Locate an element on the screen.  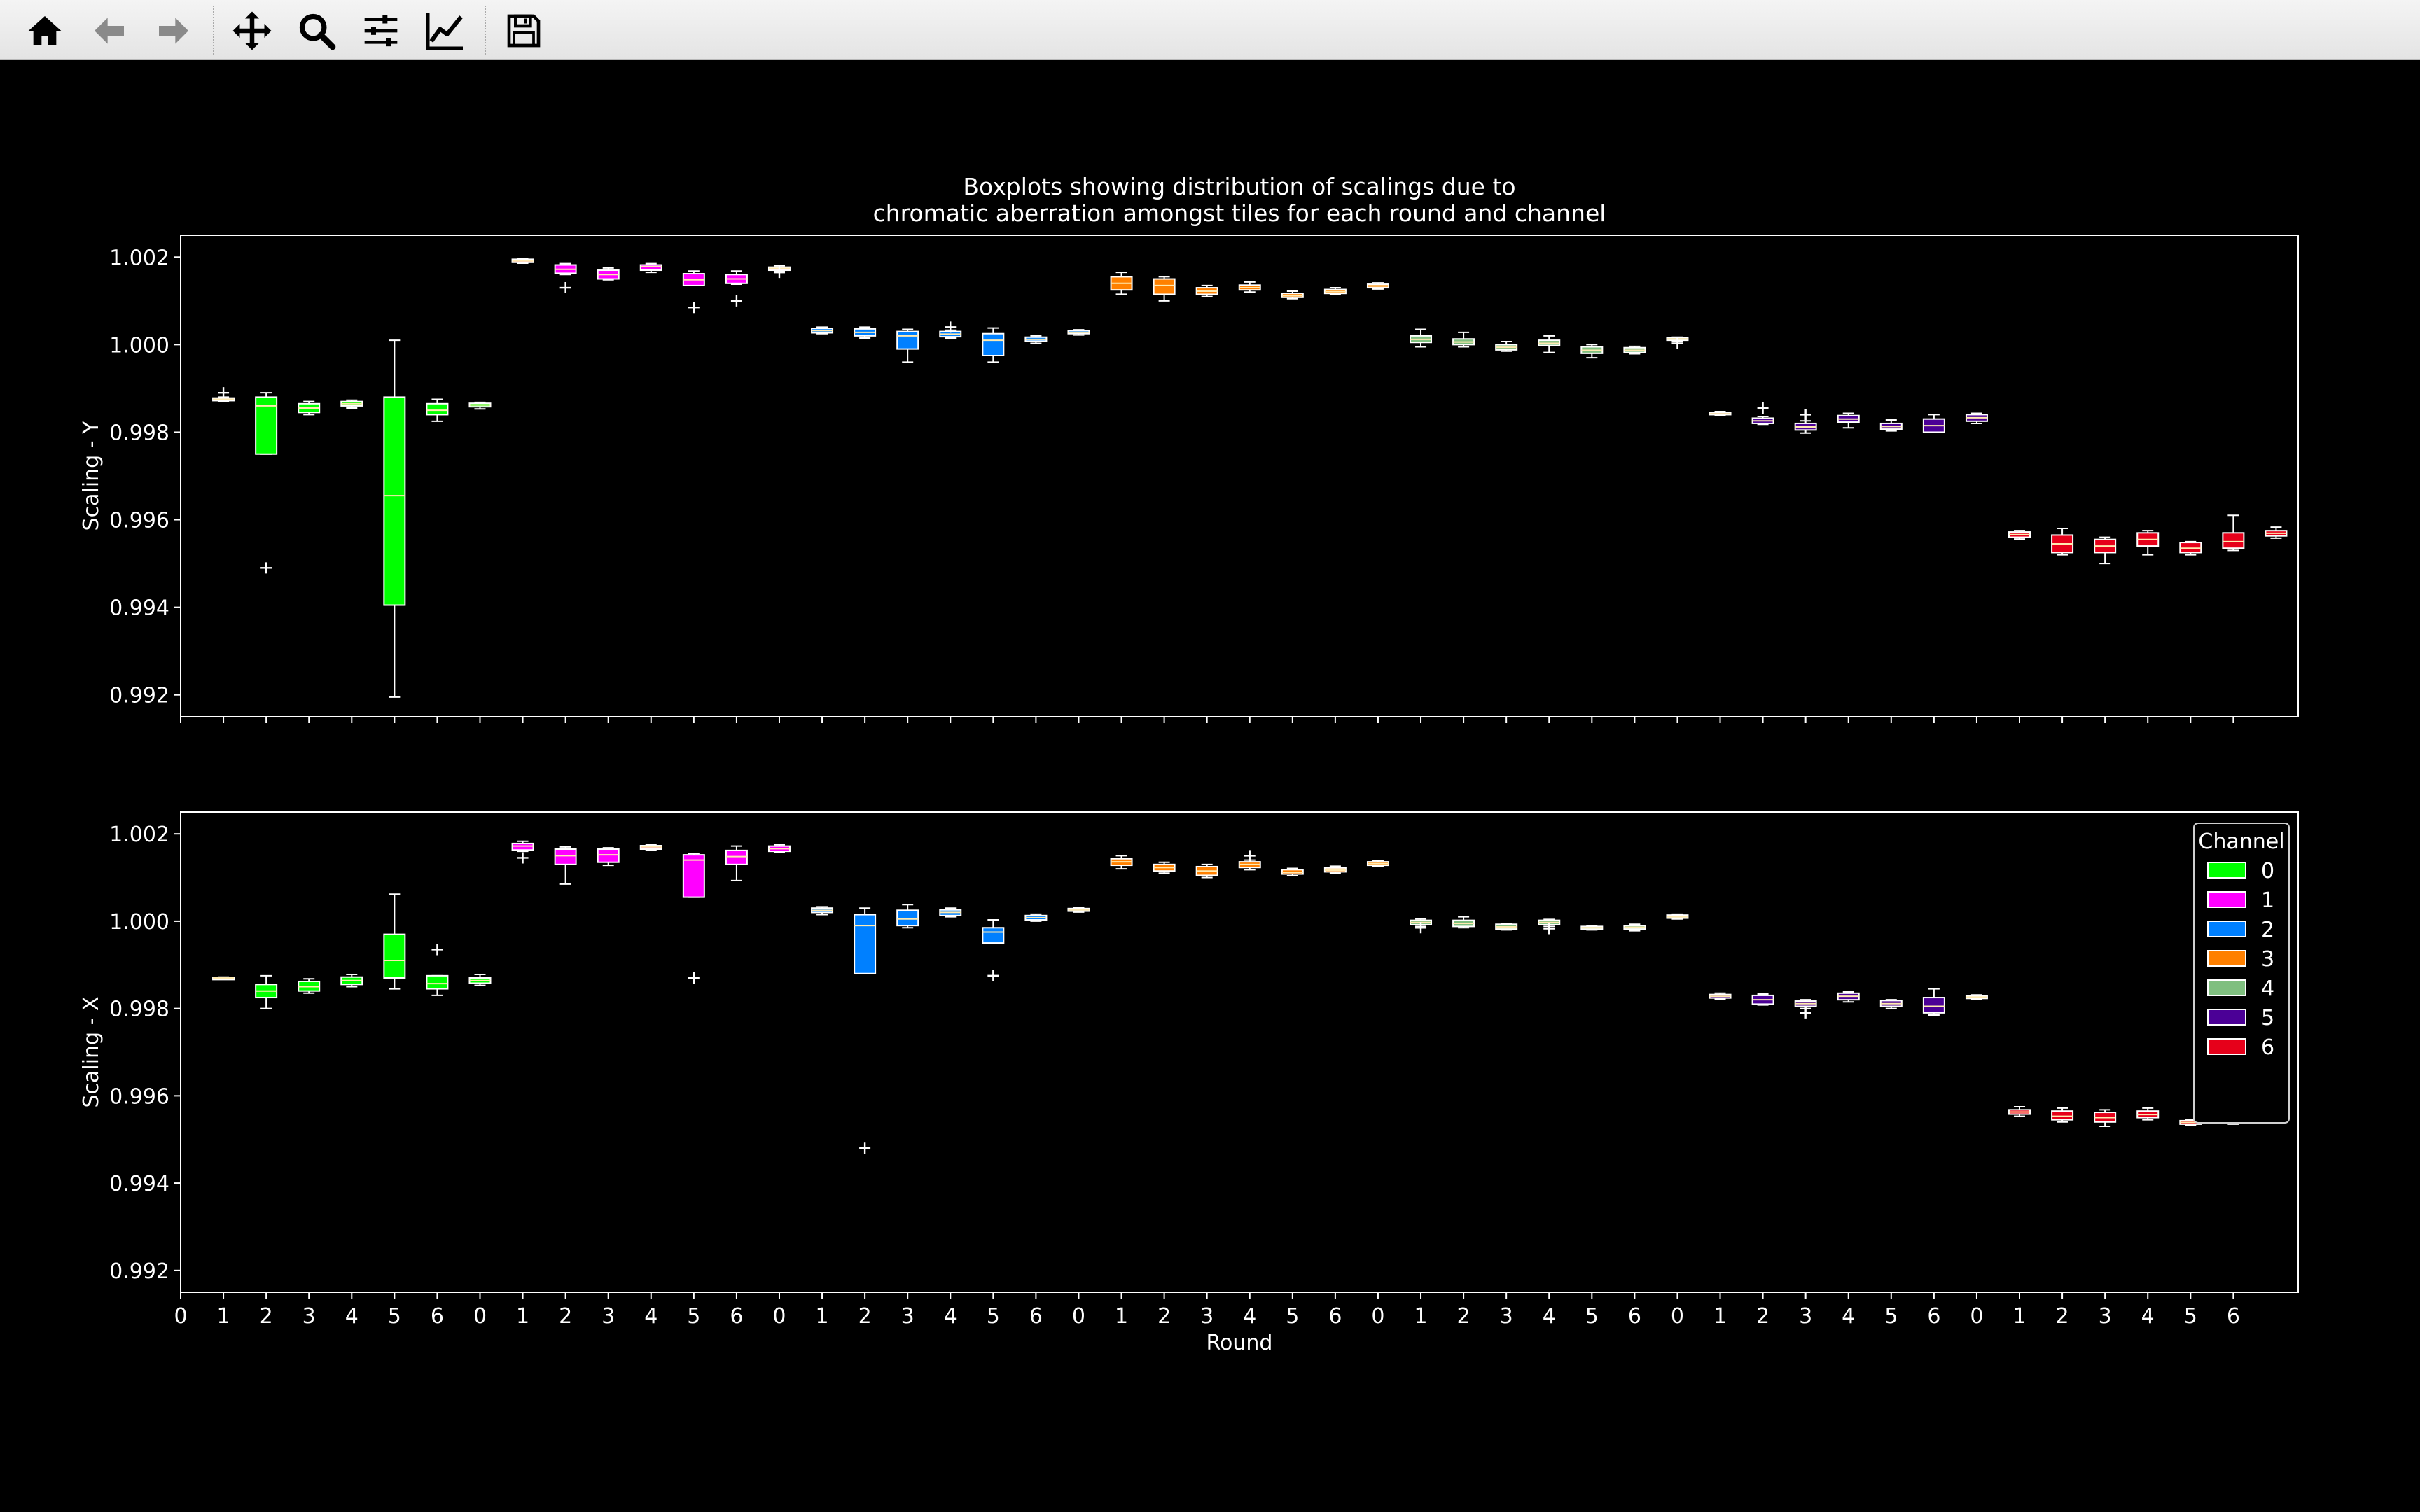
pan-icon is located at coordinates (252, 31).